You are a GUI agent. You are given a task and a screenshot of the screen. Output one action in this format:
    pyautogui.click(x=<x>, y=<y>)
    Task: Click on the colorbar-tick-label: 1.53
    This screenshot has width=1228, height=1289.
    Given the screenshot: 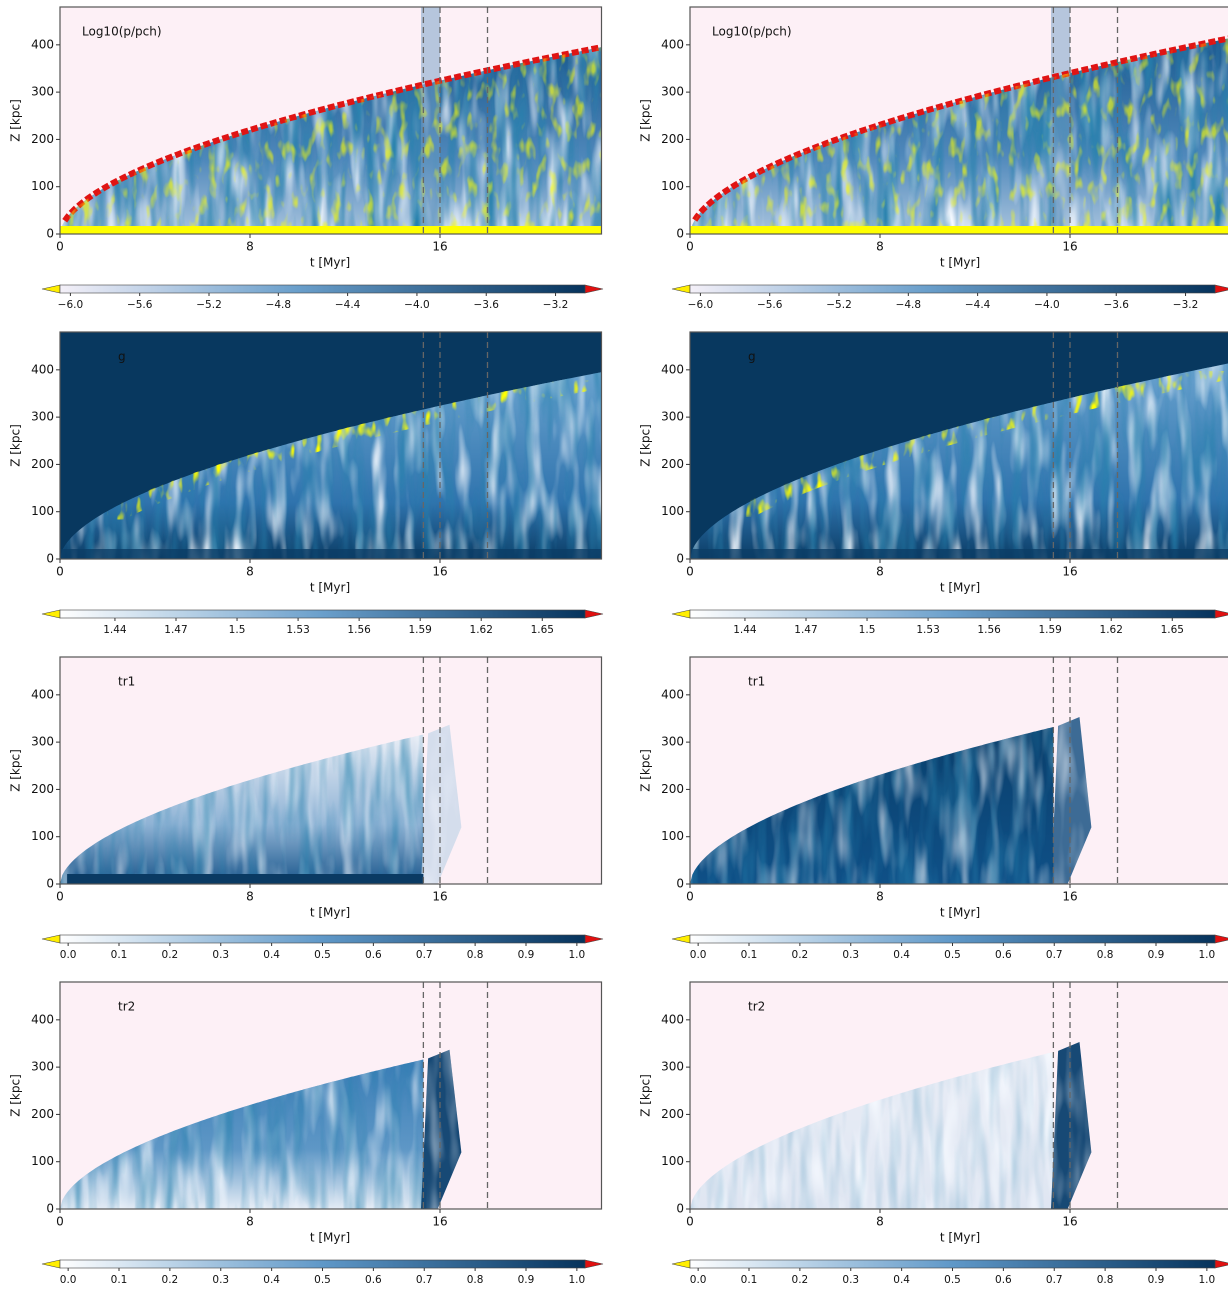 What is the action you would take?
    pyautogui.click(x=927, y=630)
    